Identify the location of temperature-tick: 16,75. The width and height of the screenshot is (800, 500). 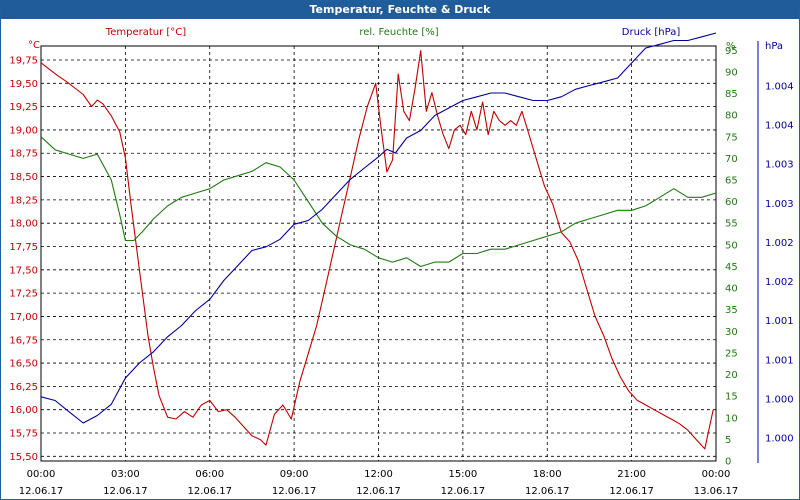
(23, 340).